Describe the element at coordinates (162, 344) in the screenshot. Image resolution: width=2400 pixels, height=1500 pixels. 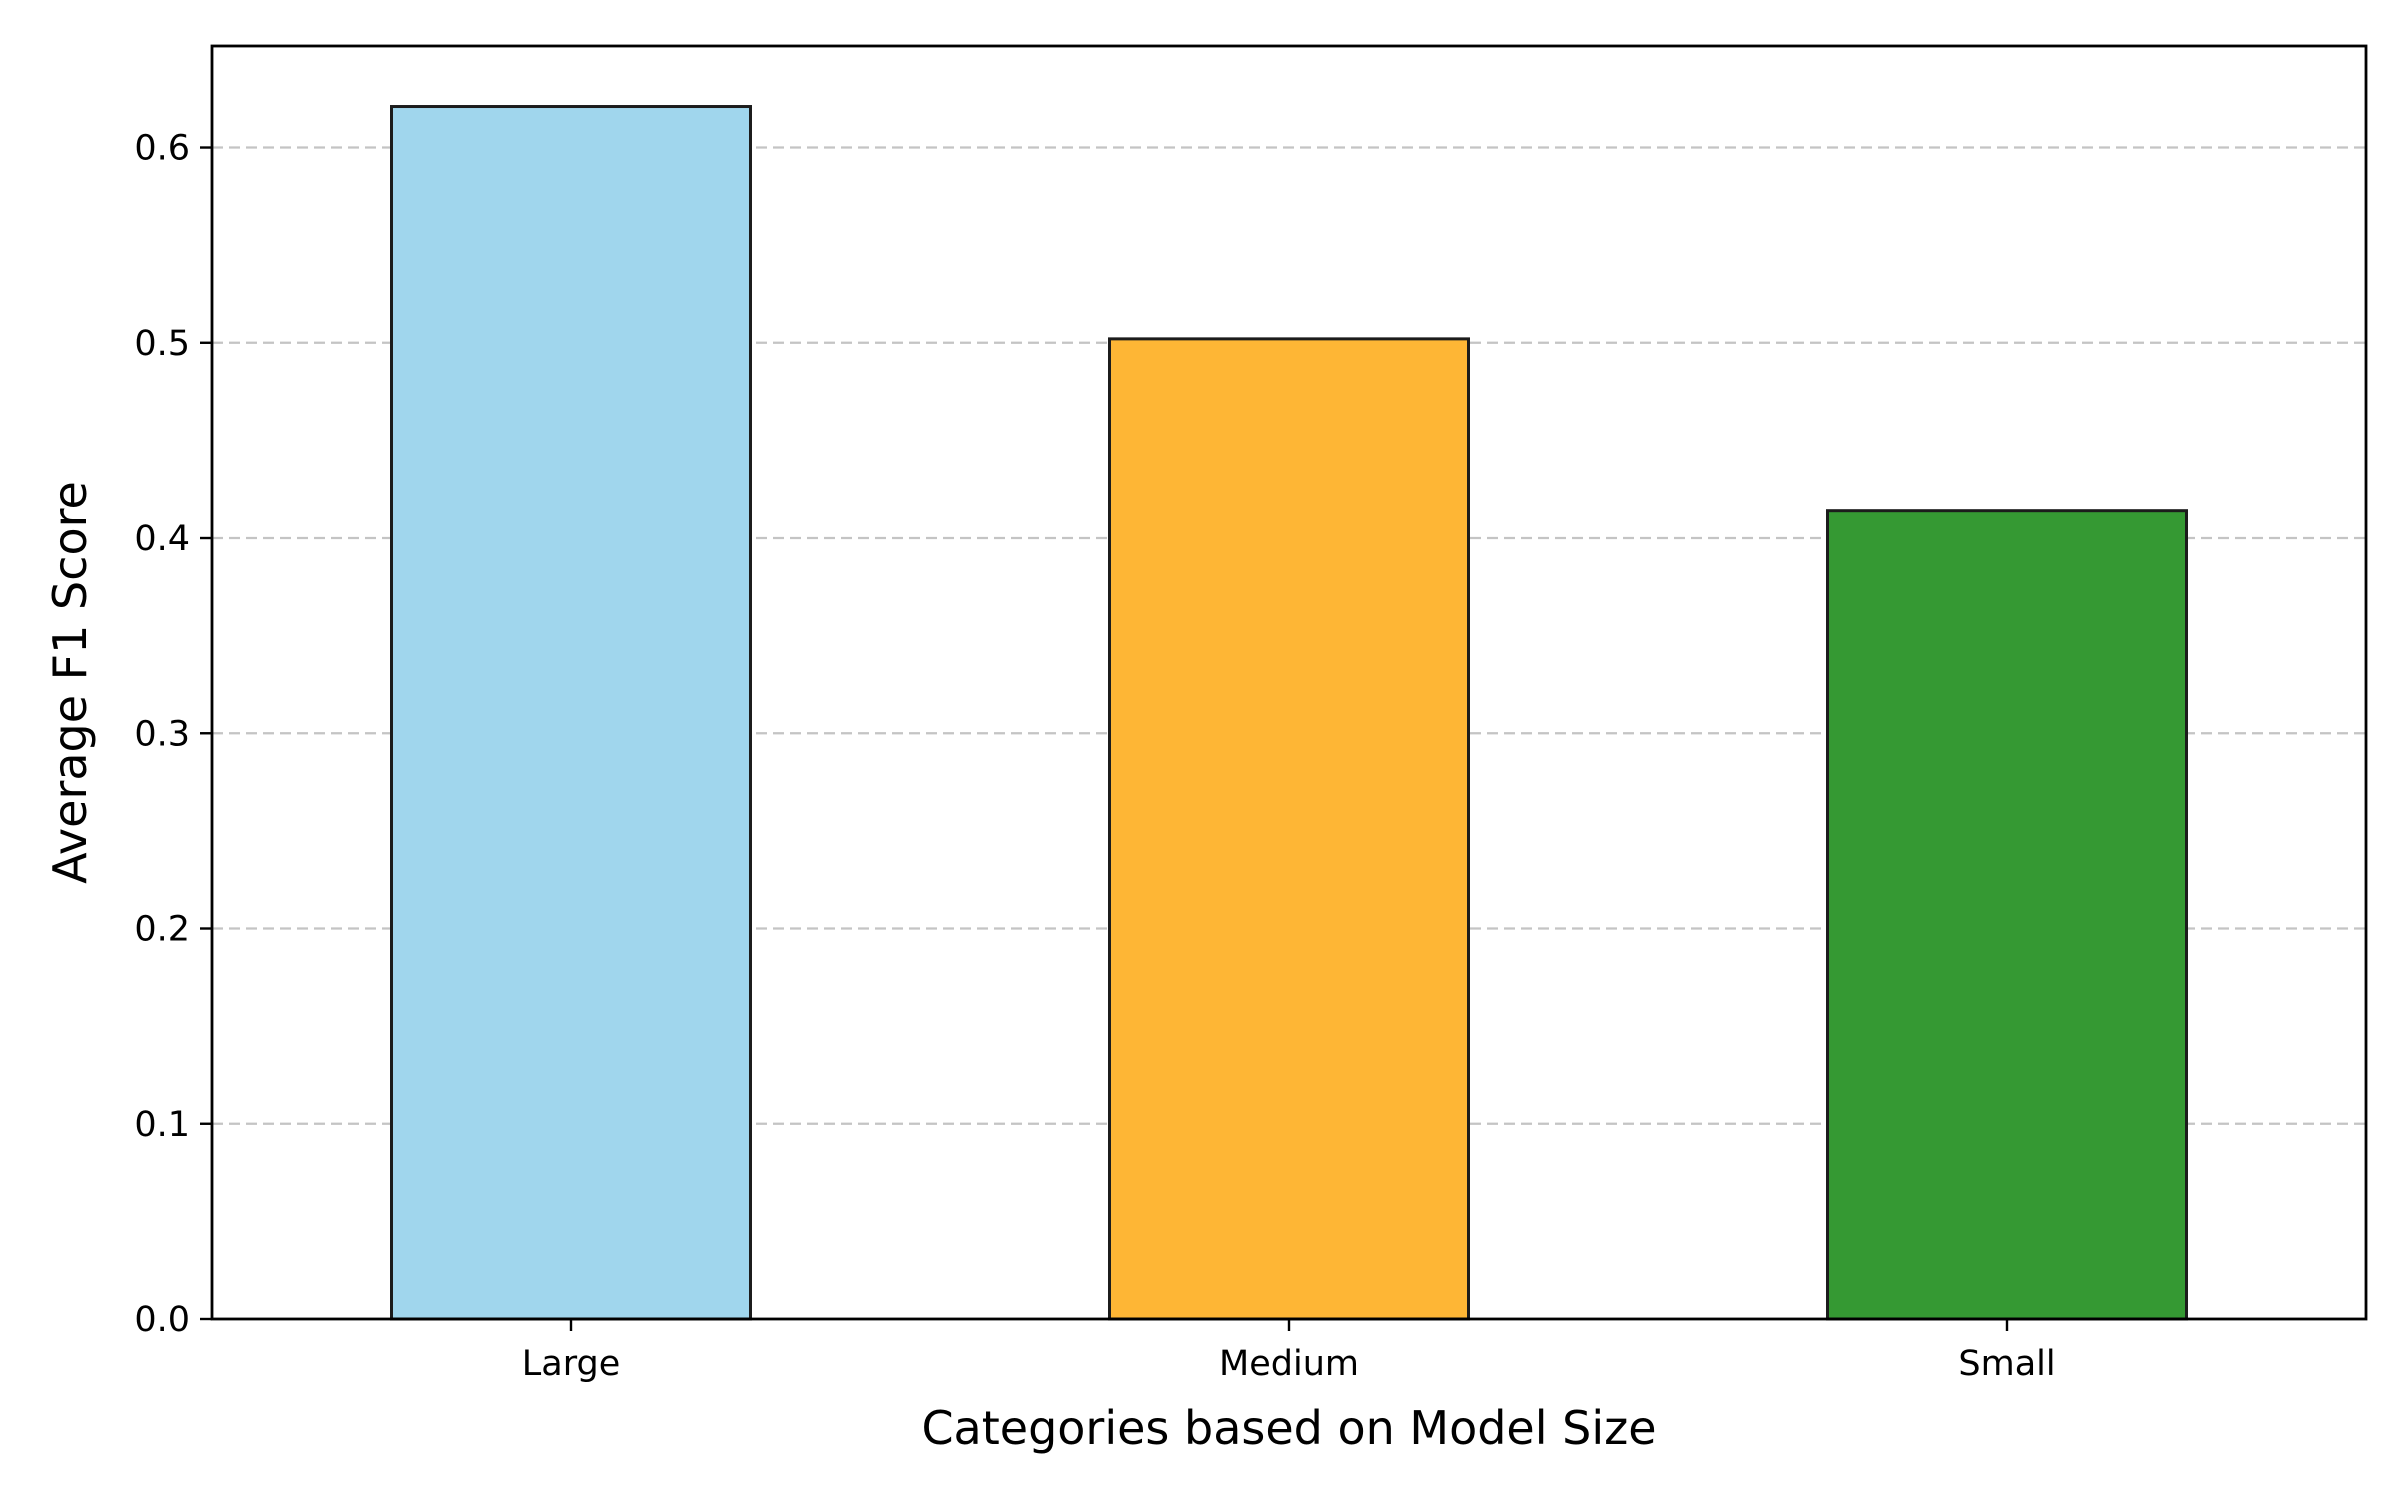
I see `y-tick-label-5: 0.5` at that location.